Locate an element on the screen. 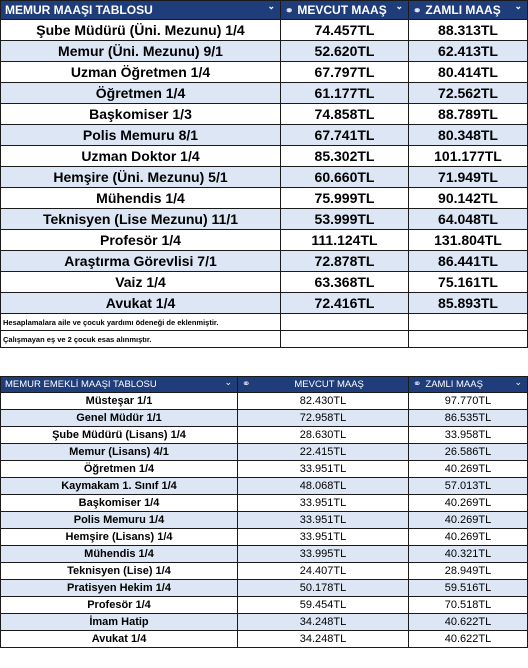 This screenshot has height=668, width=528. raised-pension-cell: 33.958TL is located at coordinates (468, 435).